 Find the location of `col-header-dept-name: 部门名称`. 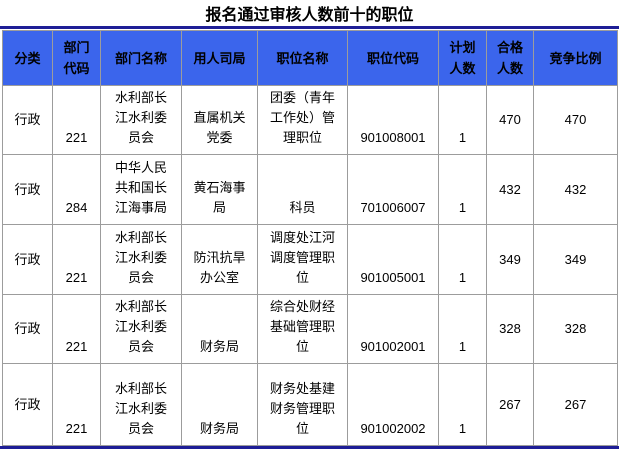

col-header-dept-name: 部门名称 is located at coordinates (141, 58).